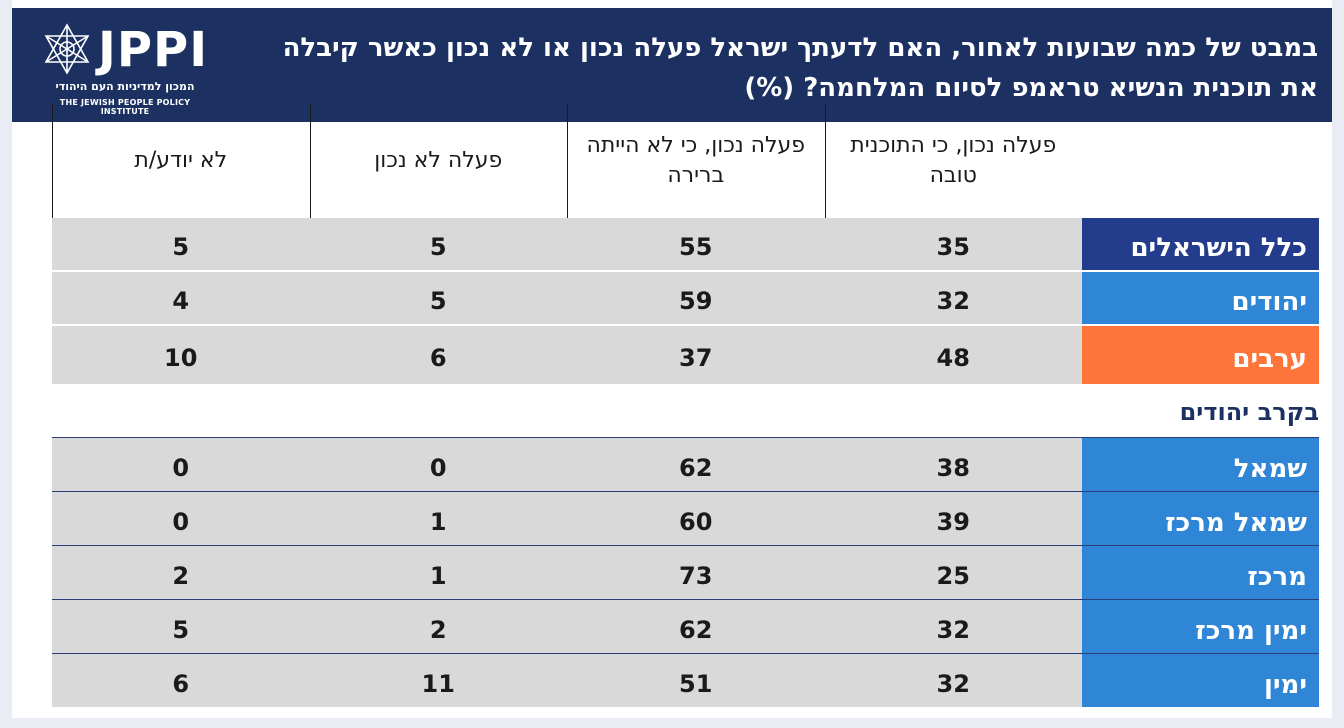 The width and height of the screenshot is (1344, 728). What do you see at coordinates (696, 521) in the screenshot?
I see `data-cell: 60` at bounding box center [696, 521].